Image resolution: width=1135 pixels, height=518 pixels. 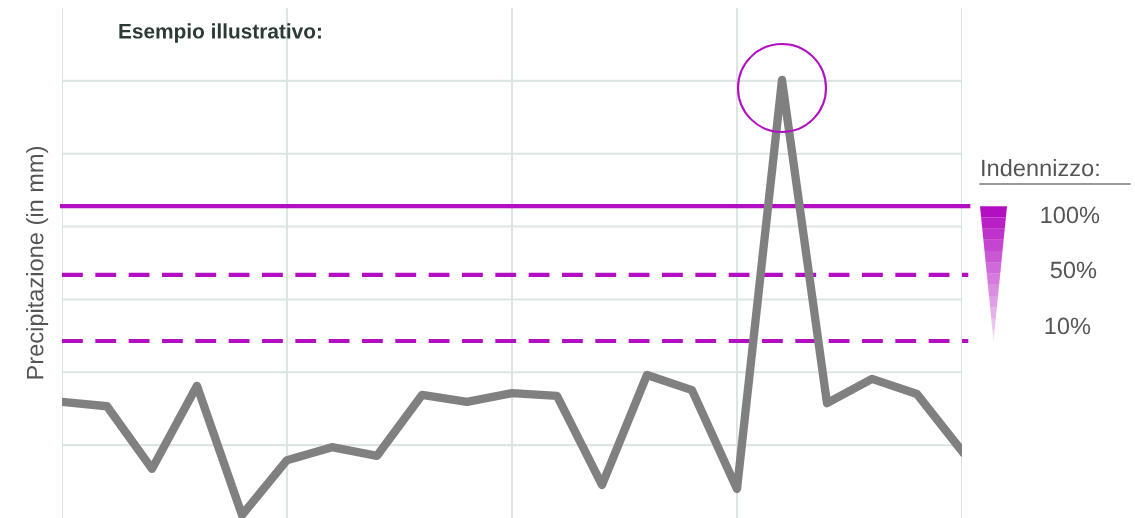 I want to click on chart-title: Esempio illustrativo:, so click(x=220, y=33).